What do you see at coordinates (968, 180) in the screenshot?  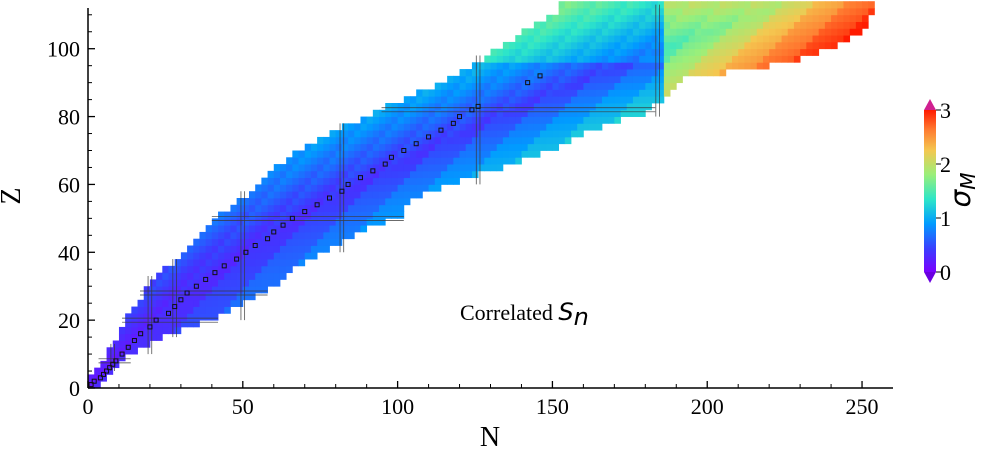 I see `colorbar-title-subscript: M` at bounding box center [968, 180].